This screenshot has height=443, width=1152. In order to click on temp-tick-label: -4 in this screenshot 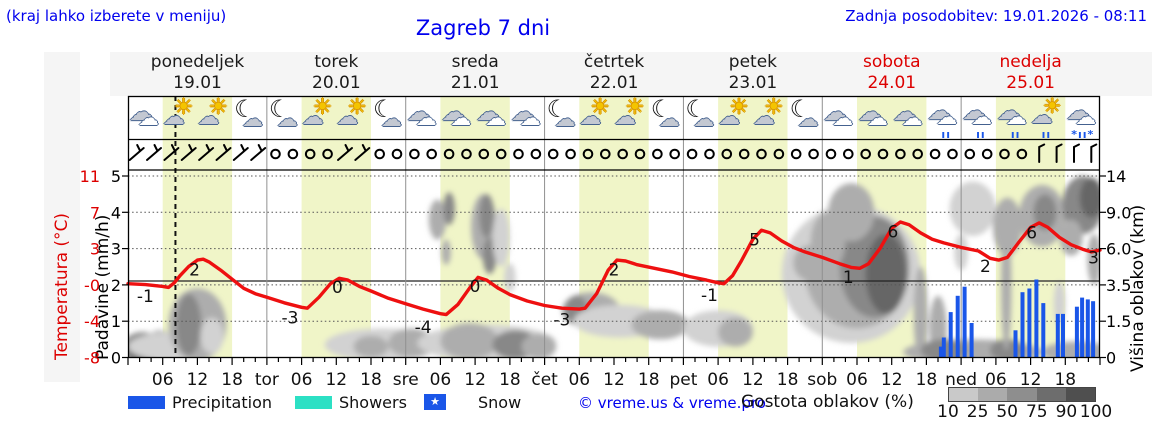, I will do `click(92, 321)`.